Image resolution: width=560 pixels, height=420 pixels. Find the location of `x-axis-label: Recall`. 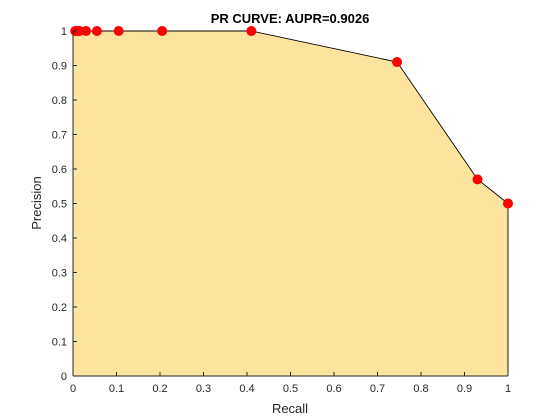

x-axis-label: Recall is located at coordinates (290, 408).